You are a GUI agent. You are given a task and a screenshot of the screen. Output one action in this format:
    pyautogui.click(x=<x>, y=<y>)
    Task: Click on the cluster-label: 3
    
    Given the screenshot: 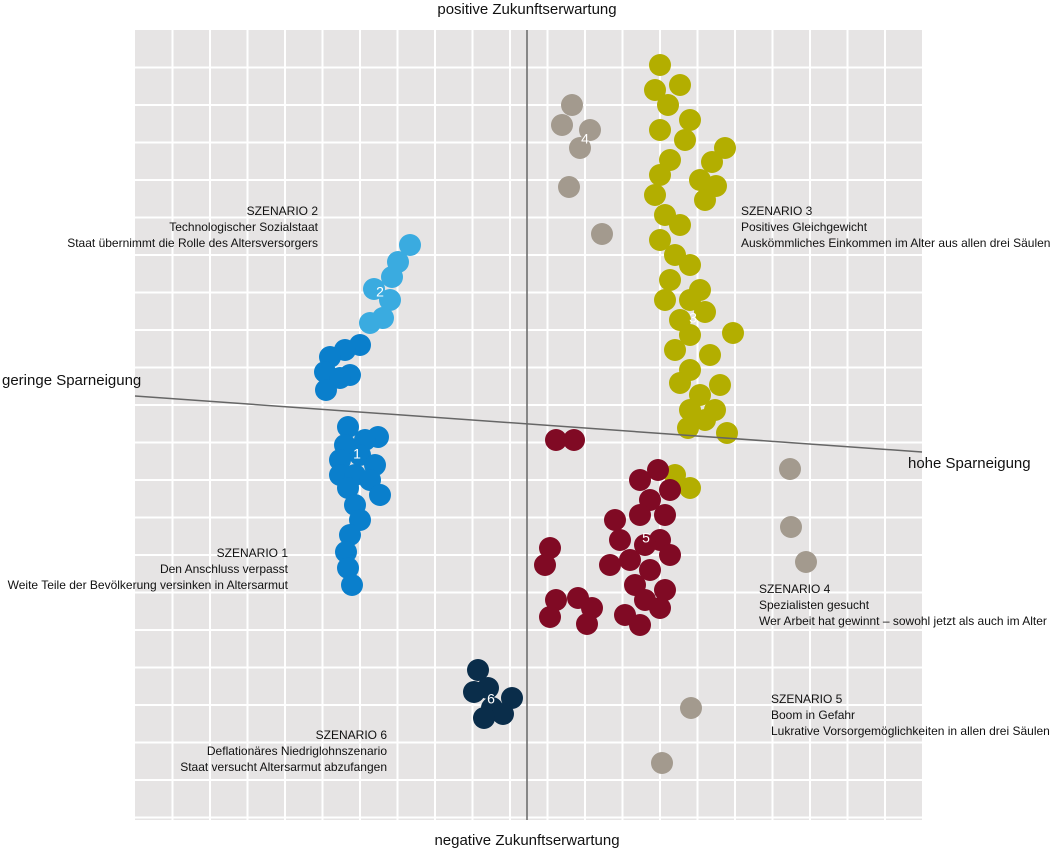 What is the action you would take?
    pyautogui.click(x=693, y=318)
    